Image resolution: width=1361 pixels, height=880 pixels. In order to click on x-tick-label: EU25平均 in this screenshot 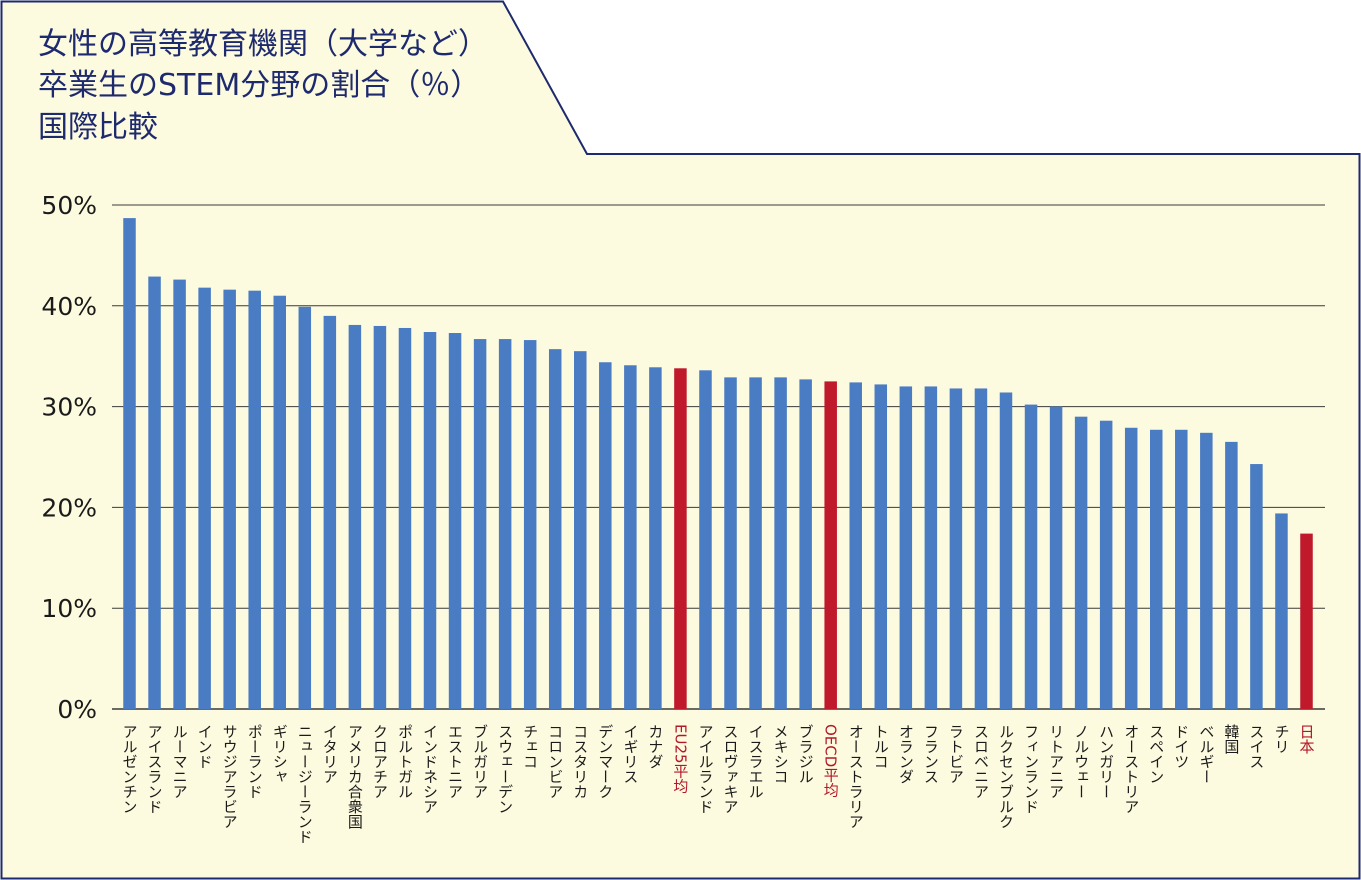, I will do `click(680, 759)`.